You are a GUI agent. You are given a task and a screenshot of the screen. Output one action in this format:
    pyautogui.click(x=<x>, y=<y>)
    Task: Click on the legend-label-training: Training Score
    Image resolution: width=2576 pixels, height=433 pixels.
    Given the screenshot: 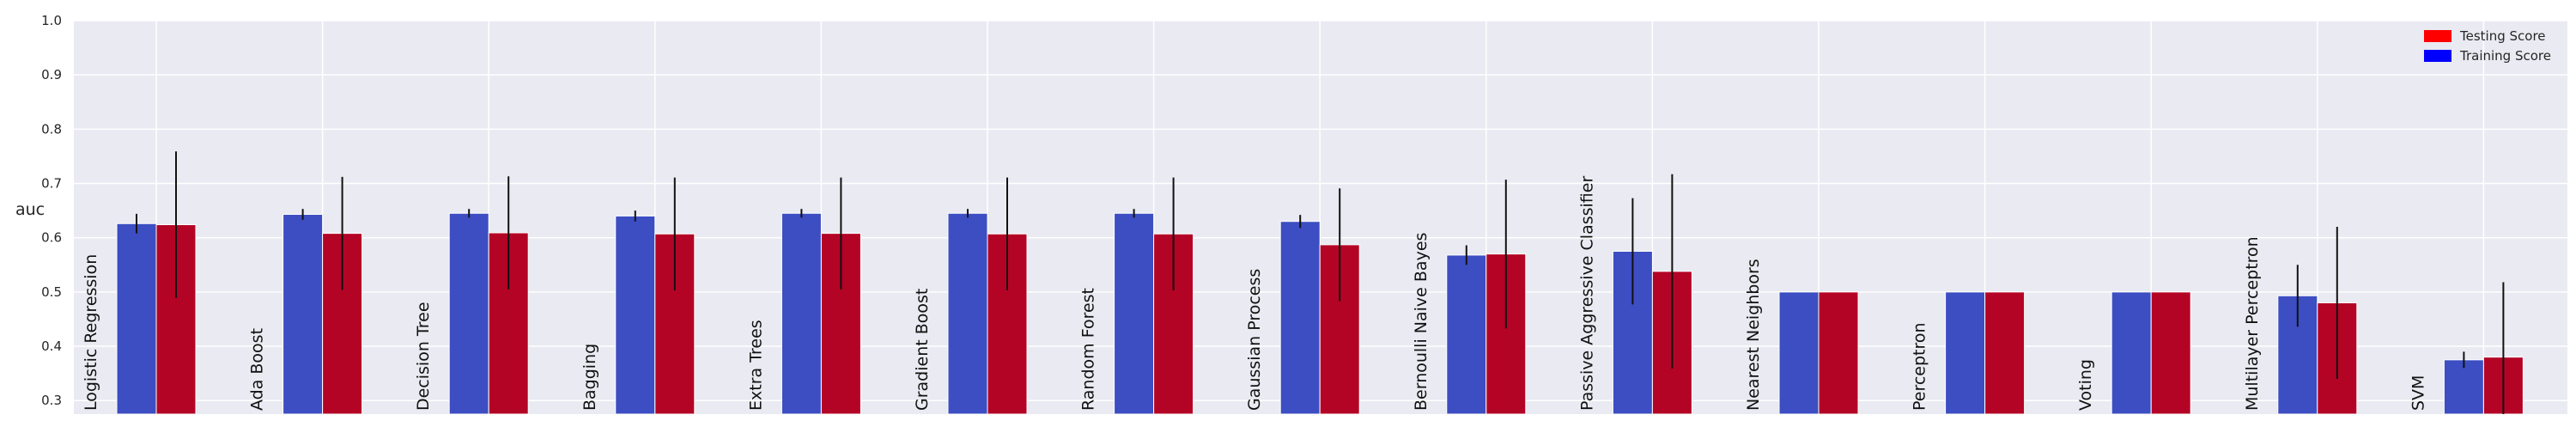 What is the action you would take?
    pyautogui.click(x=2505, y=56)
    